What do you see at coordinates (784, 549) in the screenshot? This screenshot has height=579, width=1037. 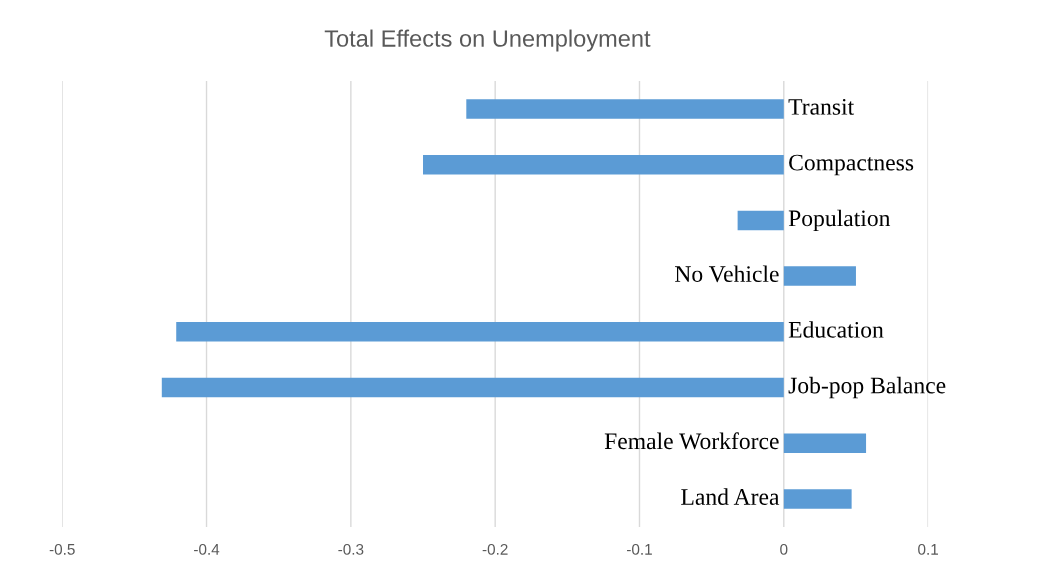 I see `x-tick-label: 0` at bounding box center [784, 549].